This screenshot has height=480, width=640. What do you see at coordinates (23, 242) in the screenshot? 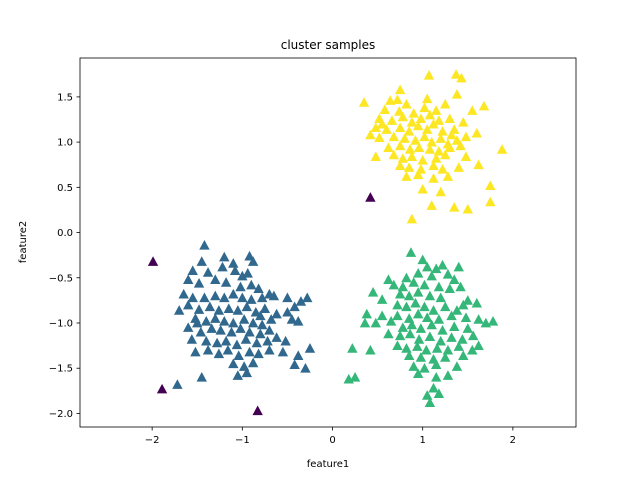
I see `y-axis-label: feature2` at bounding box center [23, 242].